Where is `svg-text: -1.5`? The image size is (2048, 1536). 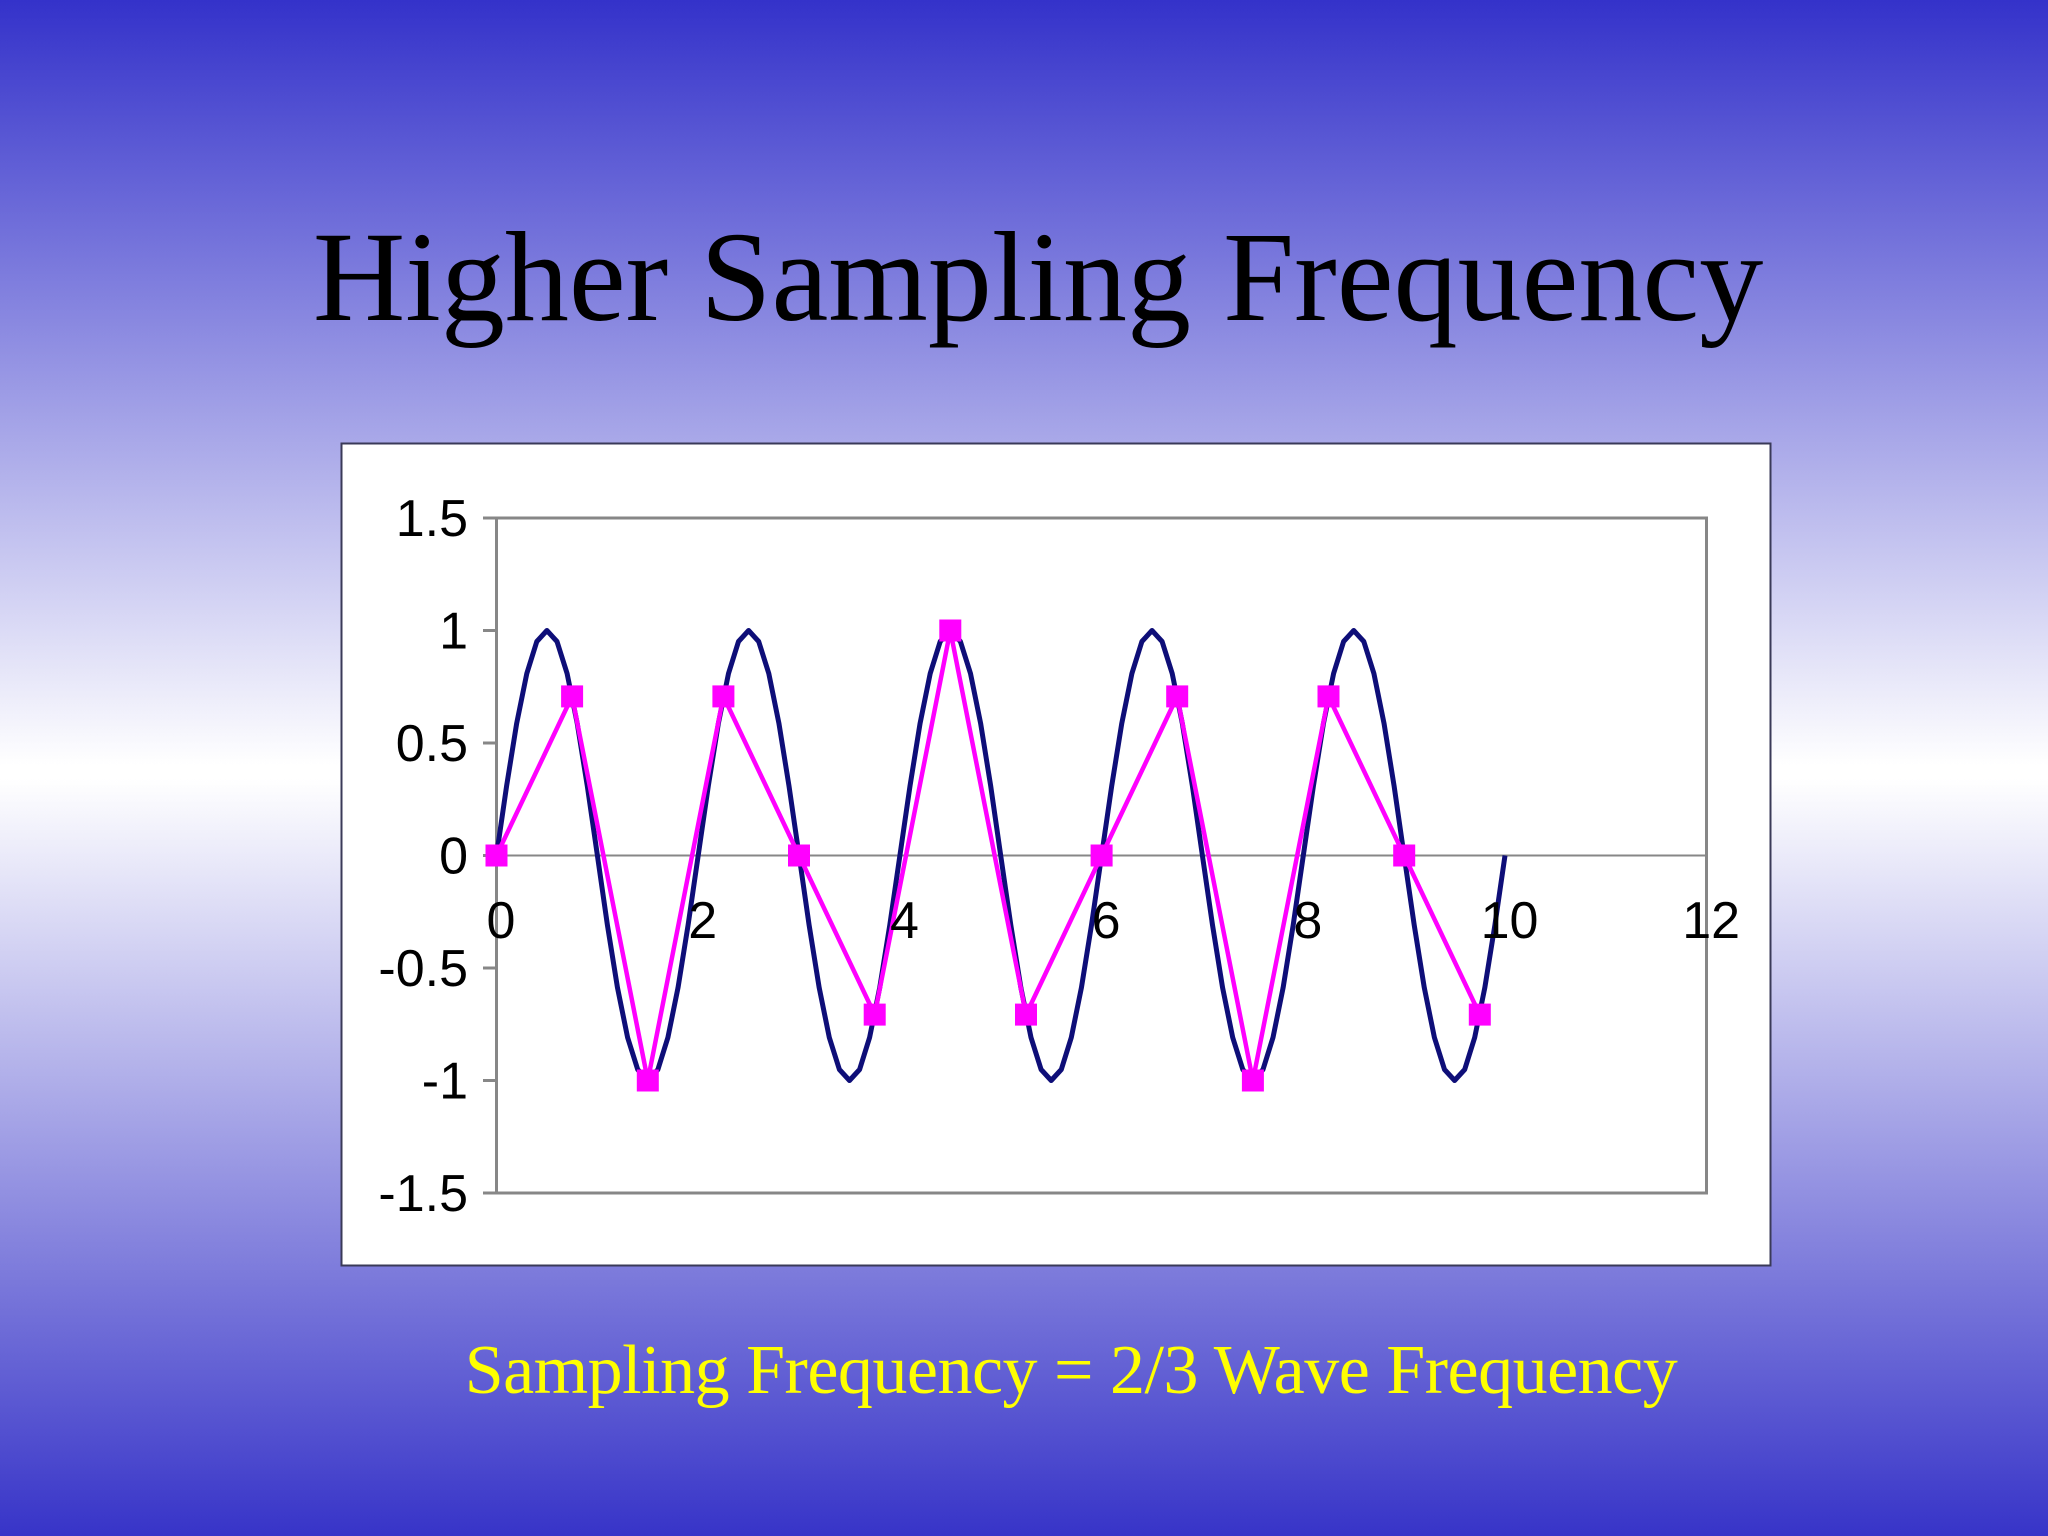 svg-text: -1.5 is located at coordinates (423, 1194).